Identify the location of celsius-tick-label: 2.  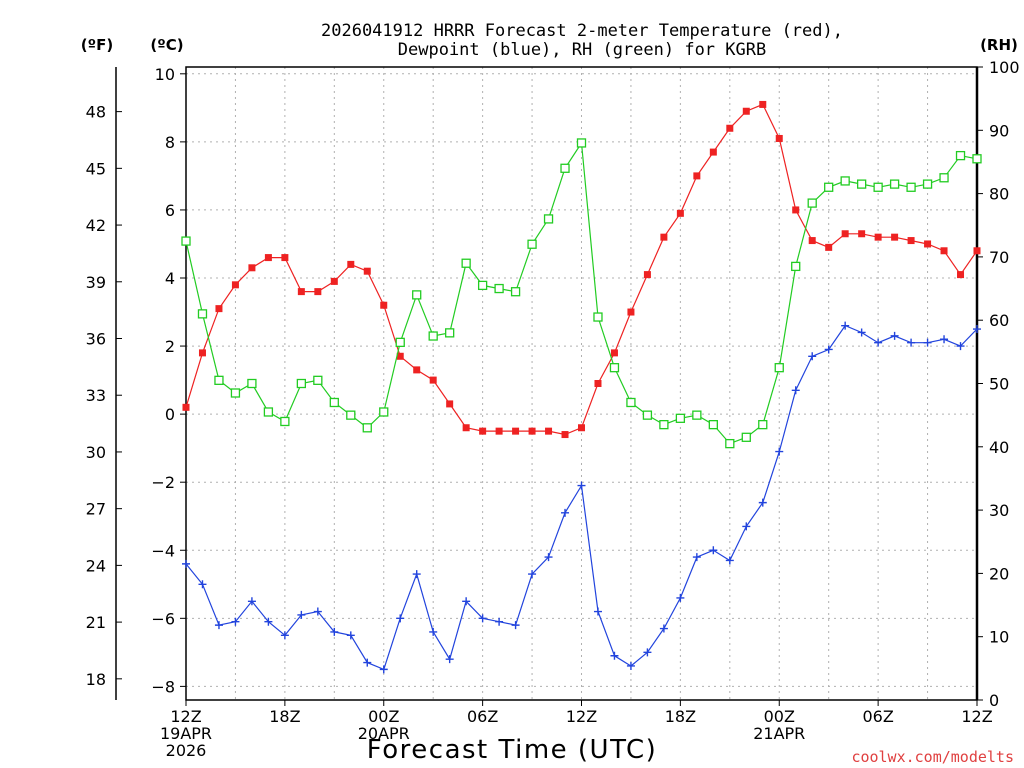
(170, 346).